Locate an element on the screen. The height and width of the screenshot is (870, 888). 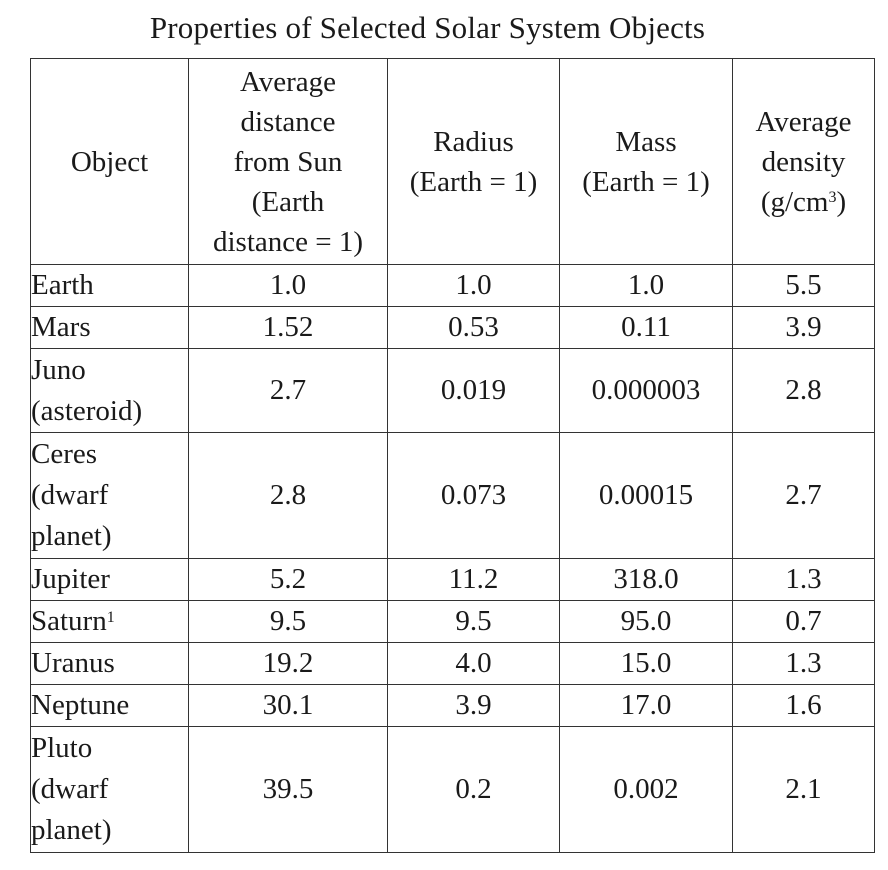
radius-cell: 4.0 is located at coordinates (473, 663).